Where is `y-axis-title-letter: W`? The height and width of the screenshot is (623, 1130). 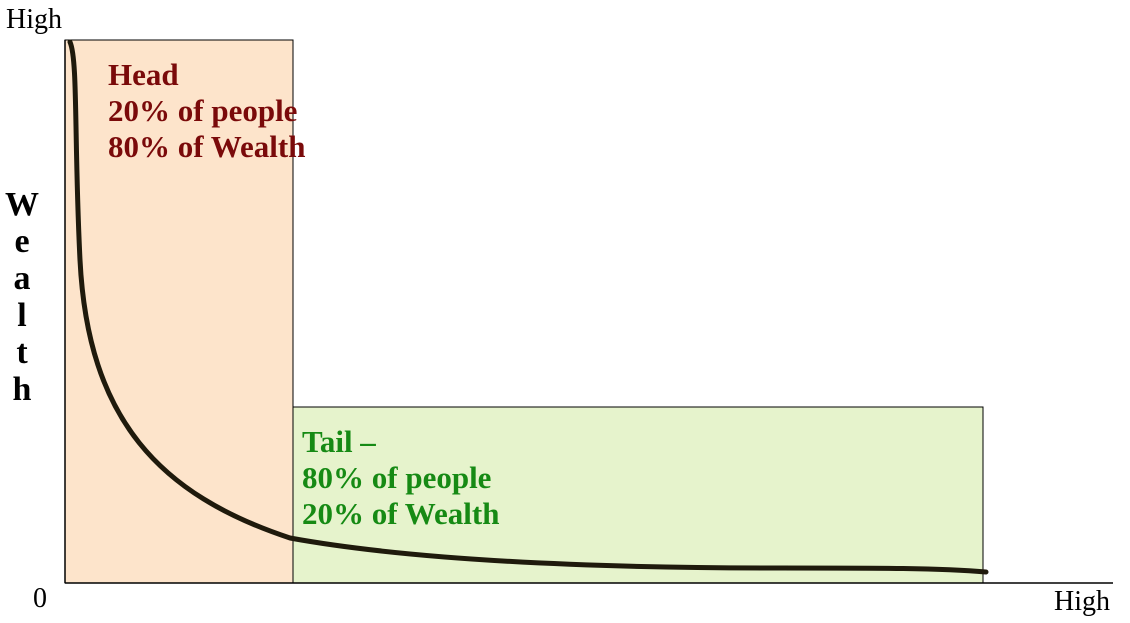
y-axis-title-letter: W is located at coordinates (22, 204).